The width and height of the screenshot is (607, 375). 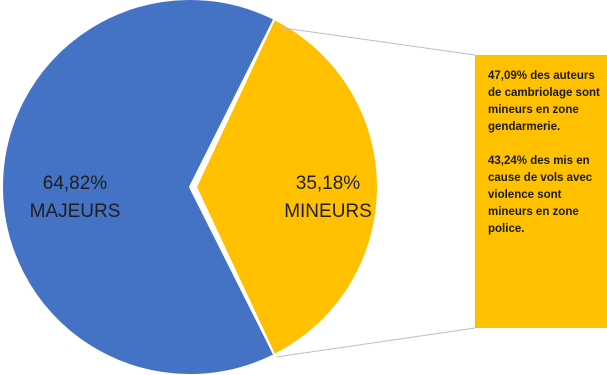 I want to click on connector-line-top, so click(x=376, y=41).